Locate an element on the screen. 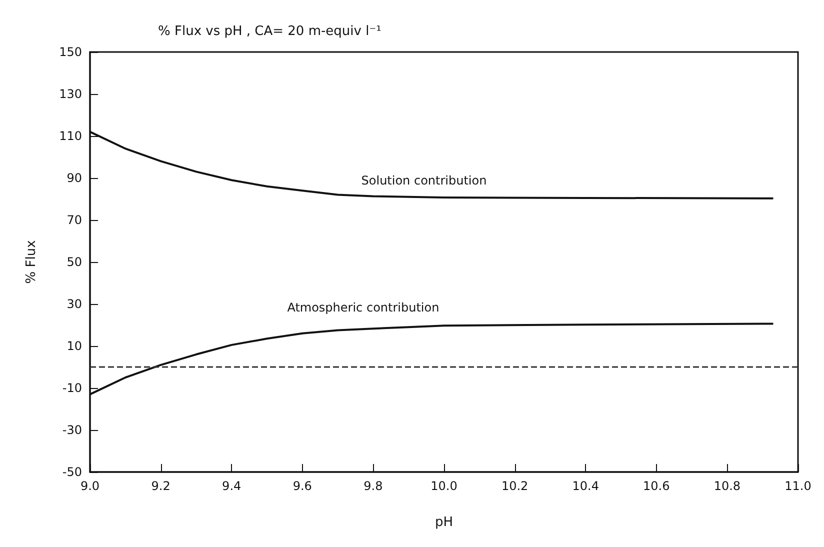 The image size is (824, 547). y-axis-title: % Flux is located at coordinates (31, 262).